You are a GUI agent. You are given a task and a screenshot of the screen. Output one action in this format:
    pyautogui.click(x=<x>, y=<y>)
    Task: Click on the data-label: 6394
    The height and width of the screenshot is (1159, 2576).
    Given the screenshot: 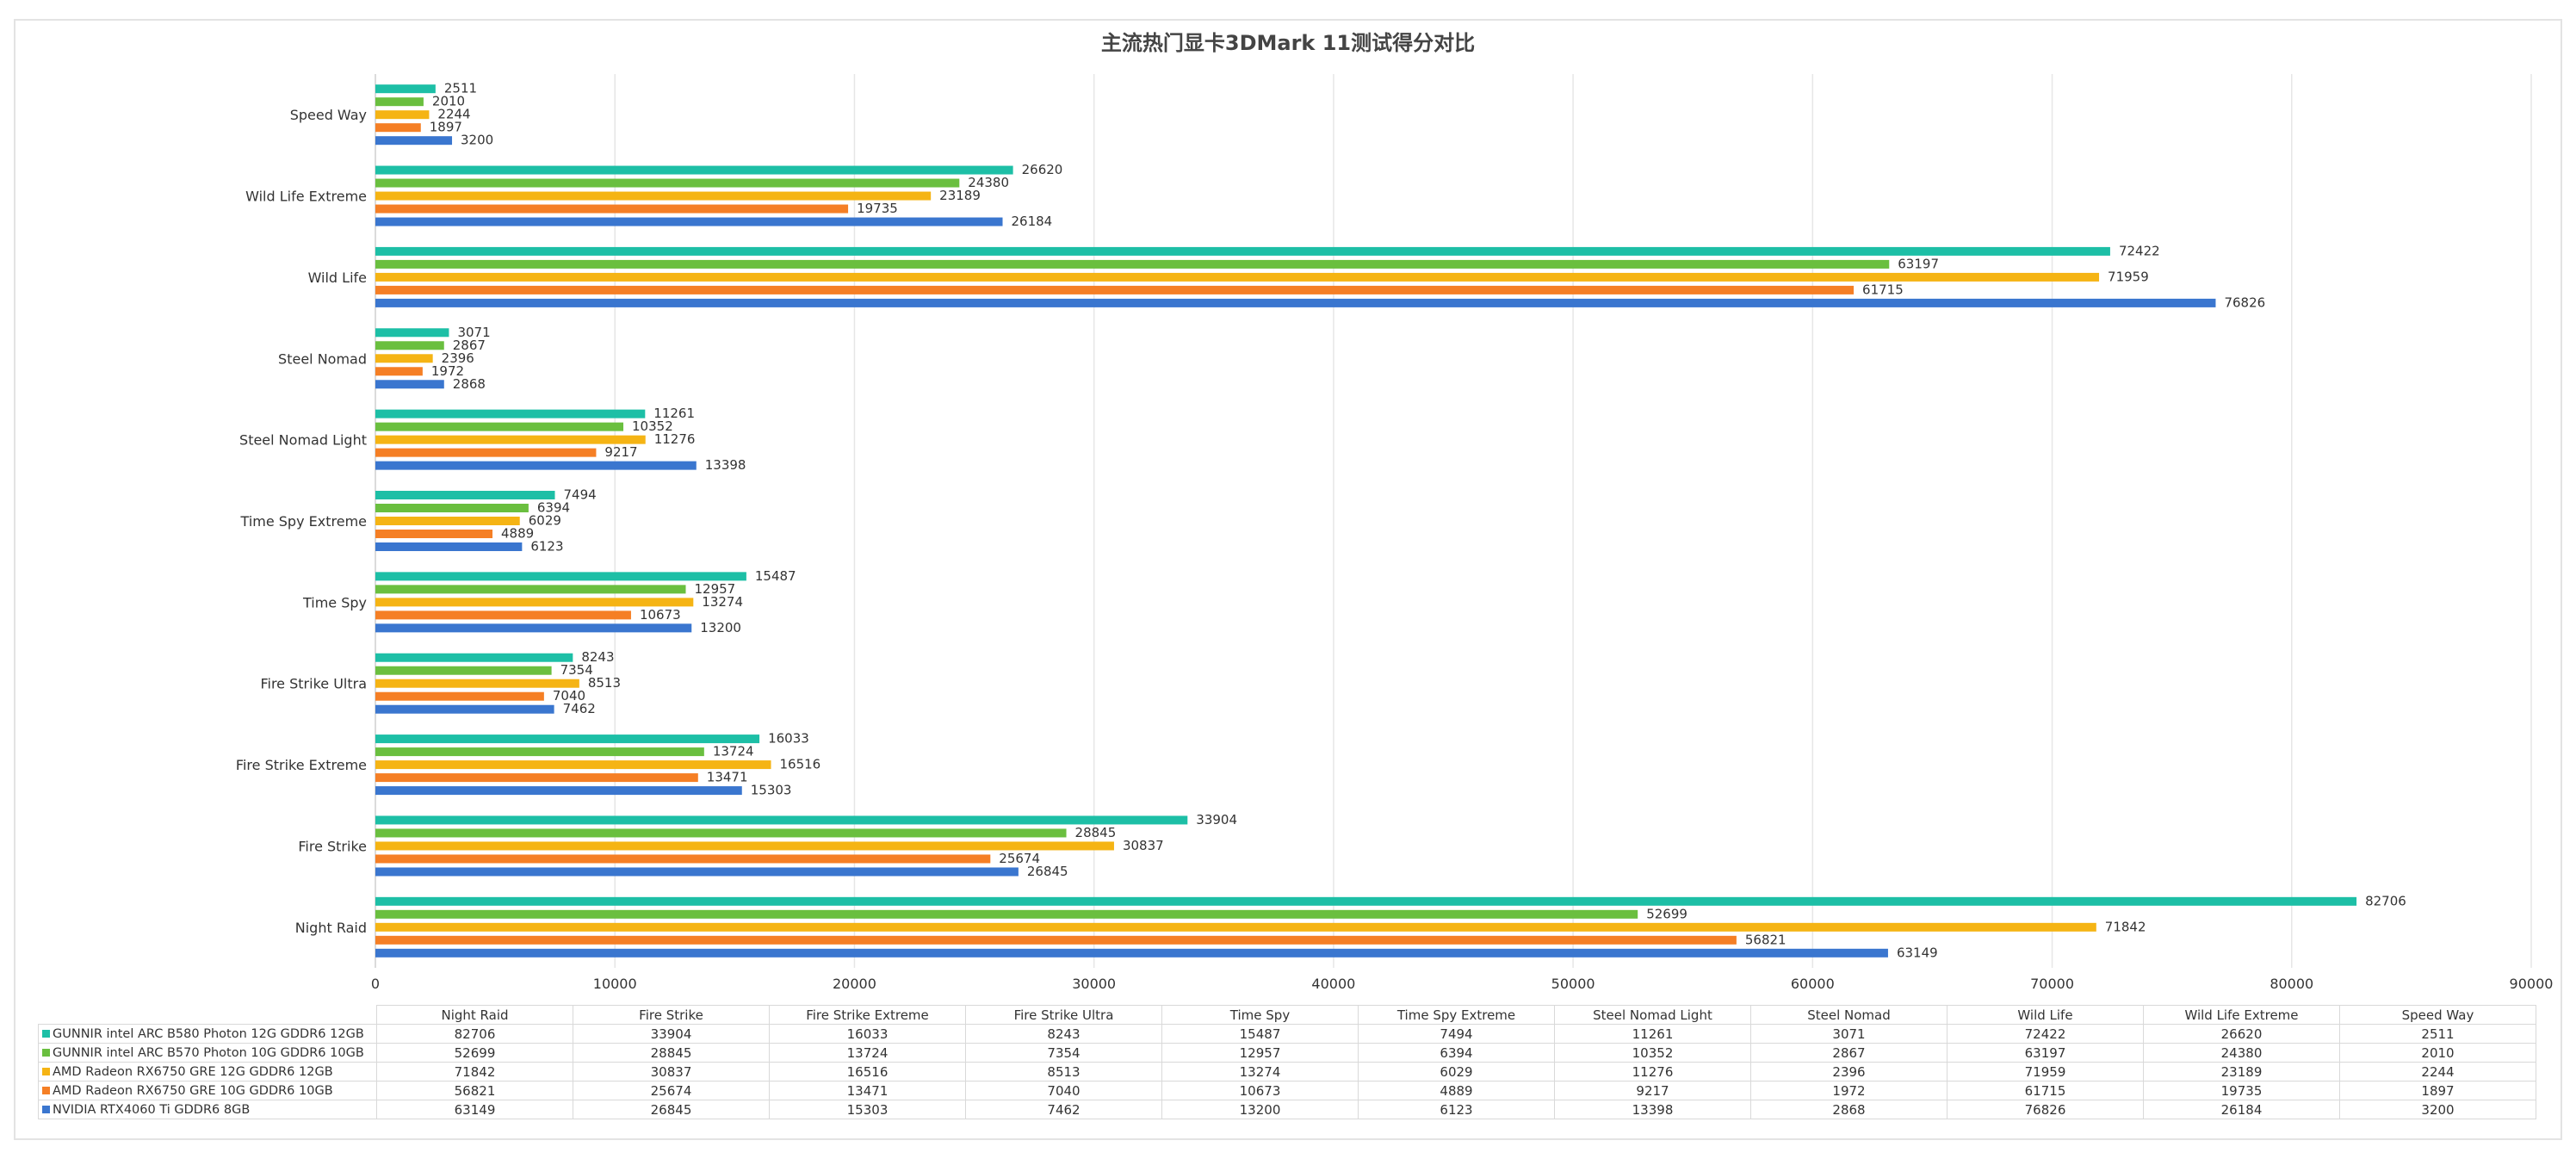 What is the action you would take?
    pyautogui.click(x=554, y=508)
    